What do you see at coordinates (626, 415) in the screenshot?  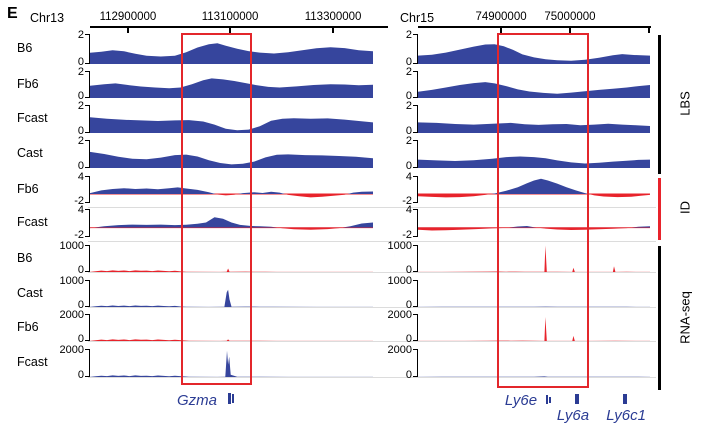 I see `gene-label-ly6c1: Ly6c1` at bounding box center [626, 415].